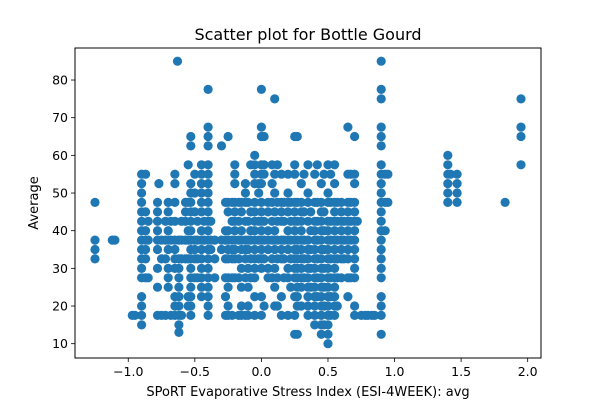 The height and width of the screenshot is (400, 600). I want to click on y-tick-label: 60, so click(60, 155).